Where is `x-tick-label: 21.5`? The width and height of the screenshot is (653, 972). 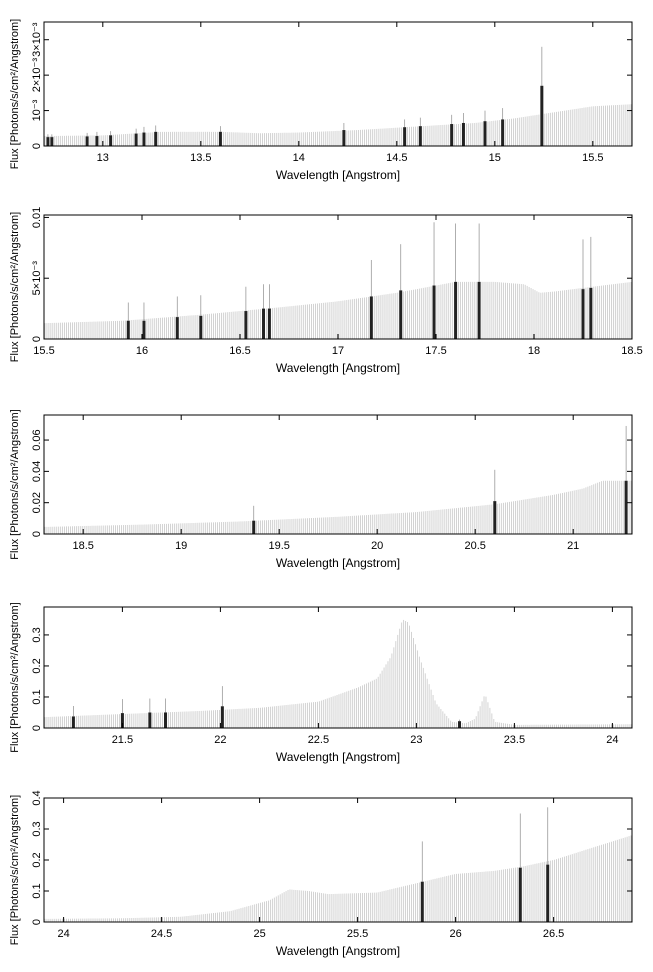
x-tick-label: 21.5 is located at coordinates (122, 740).